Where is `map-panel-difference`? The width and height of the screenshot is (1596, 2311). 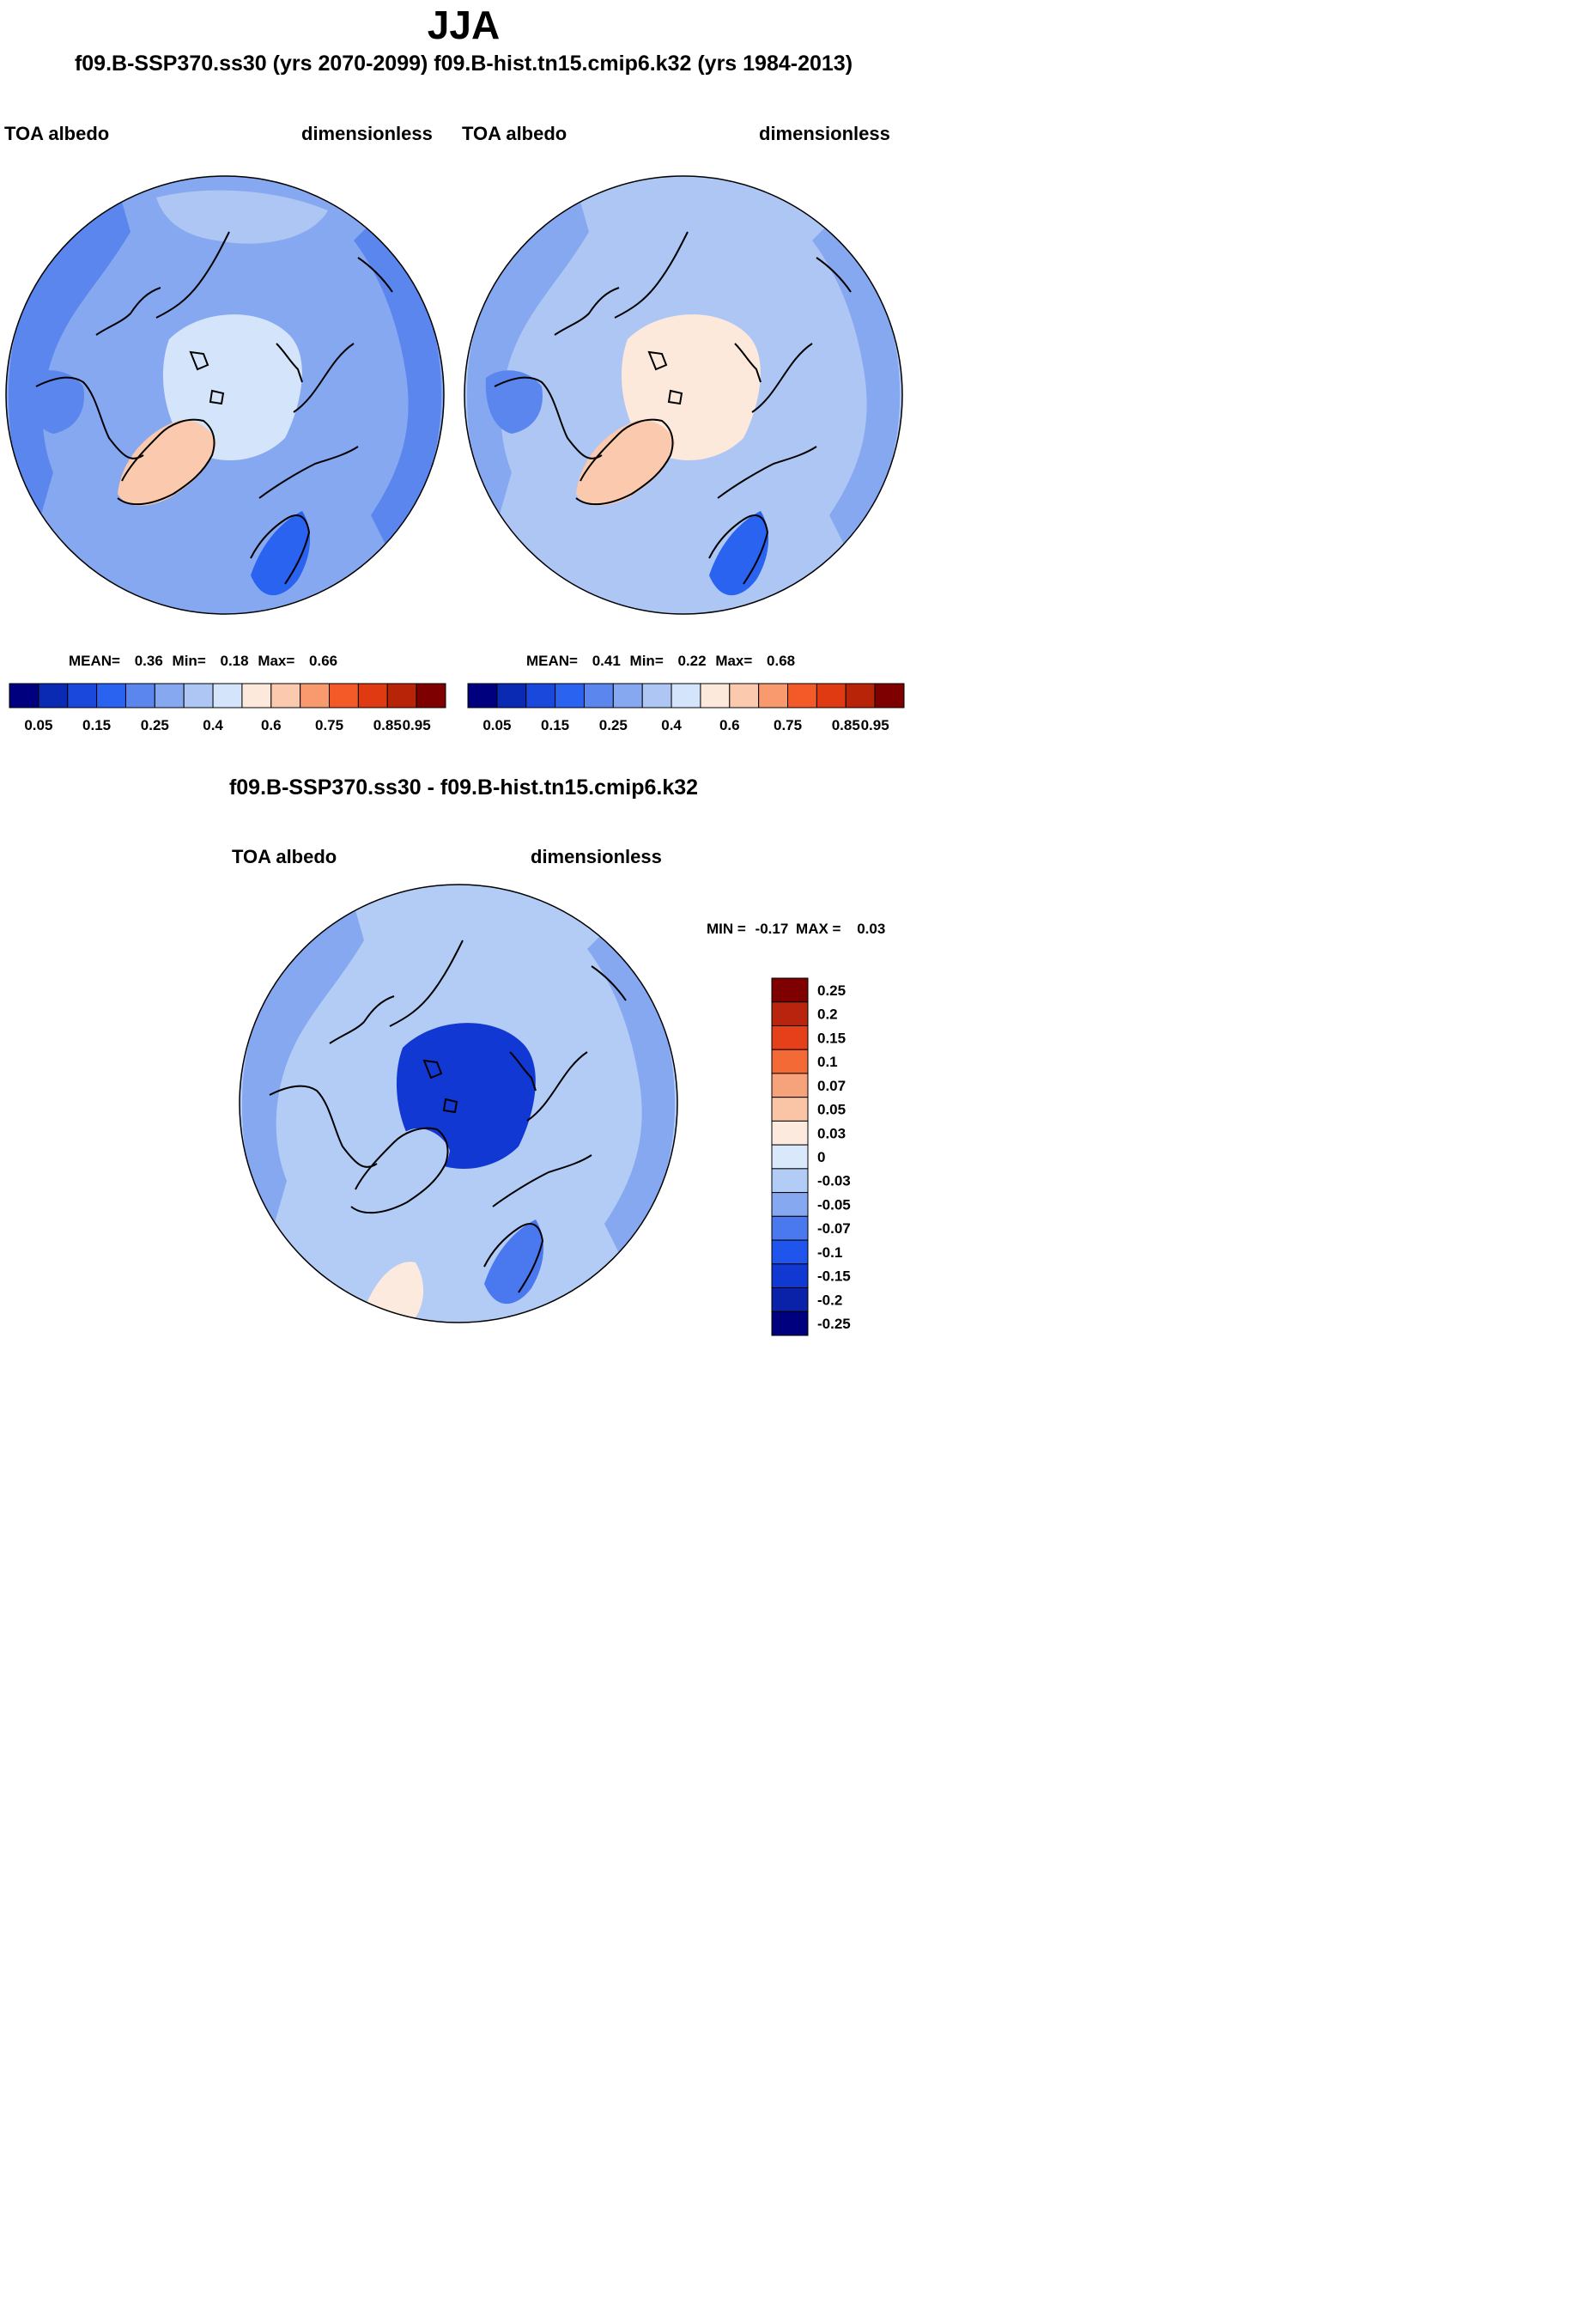
map-panel-difference is located at coordinates (458, 1103).